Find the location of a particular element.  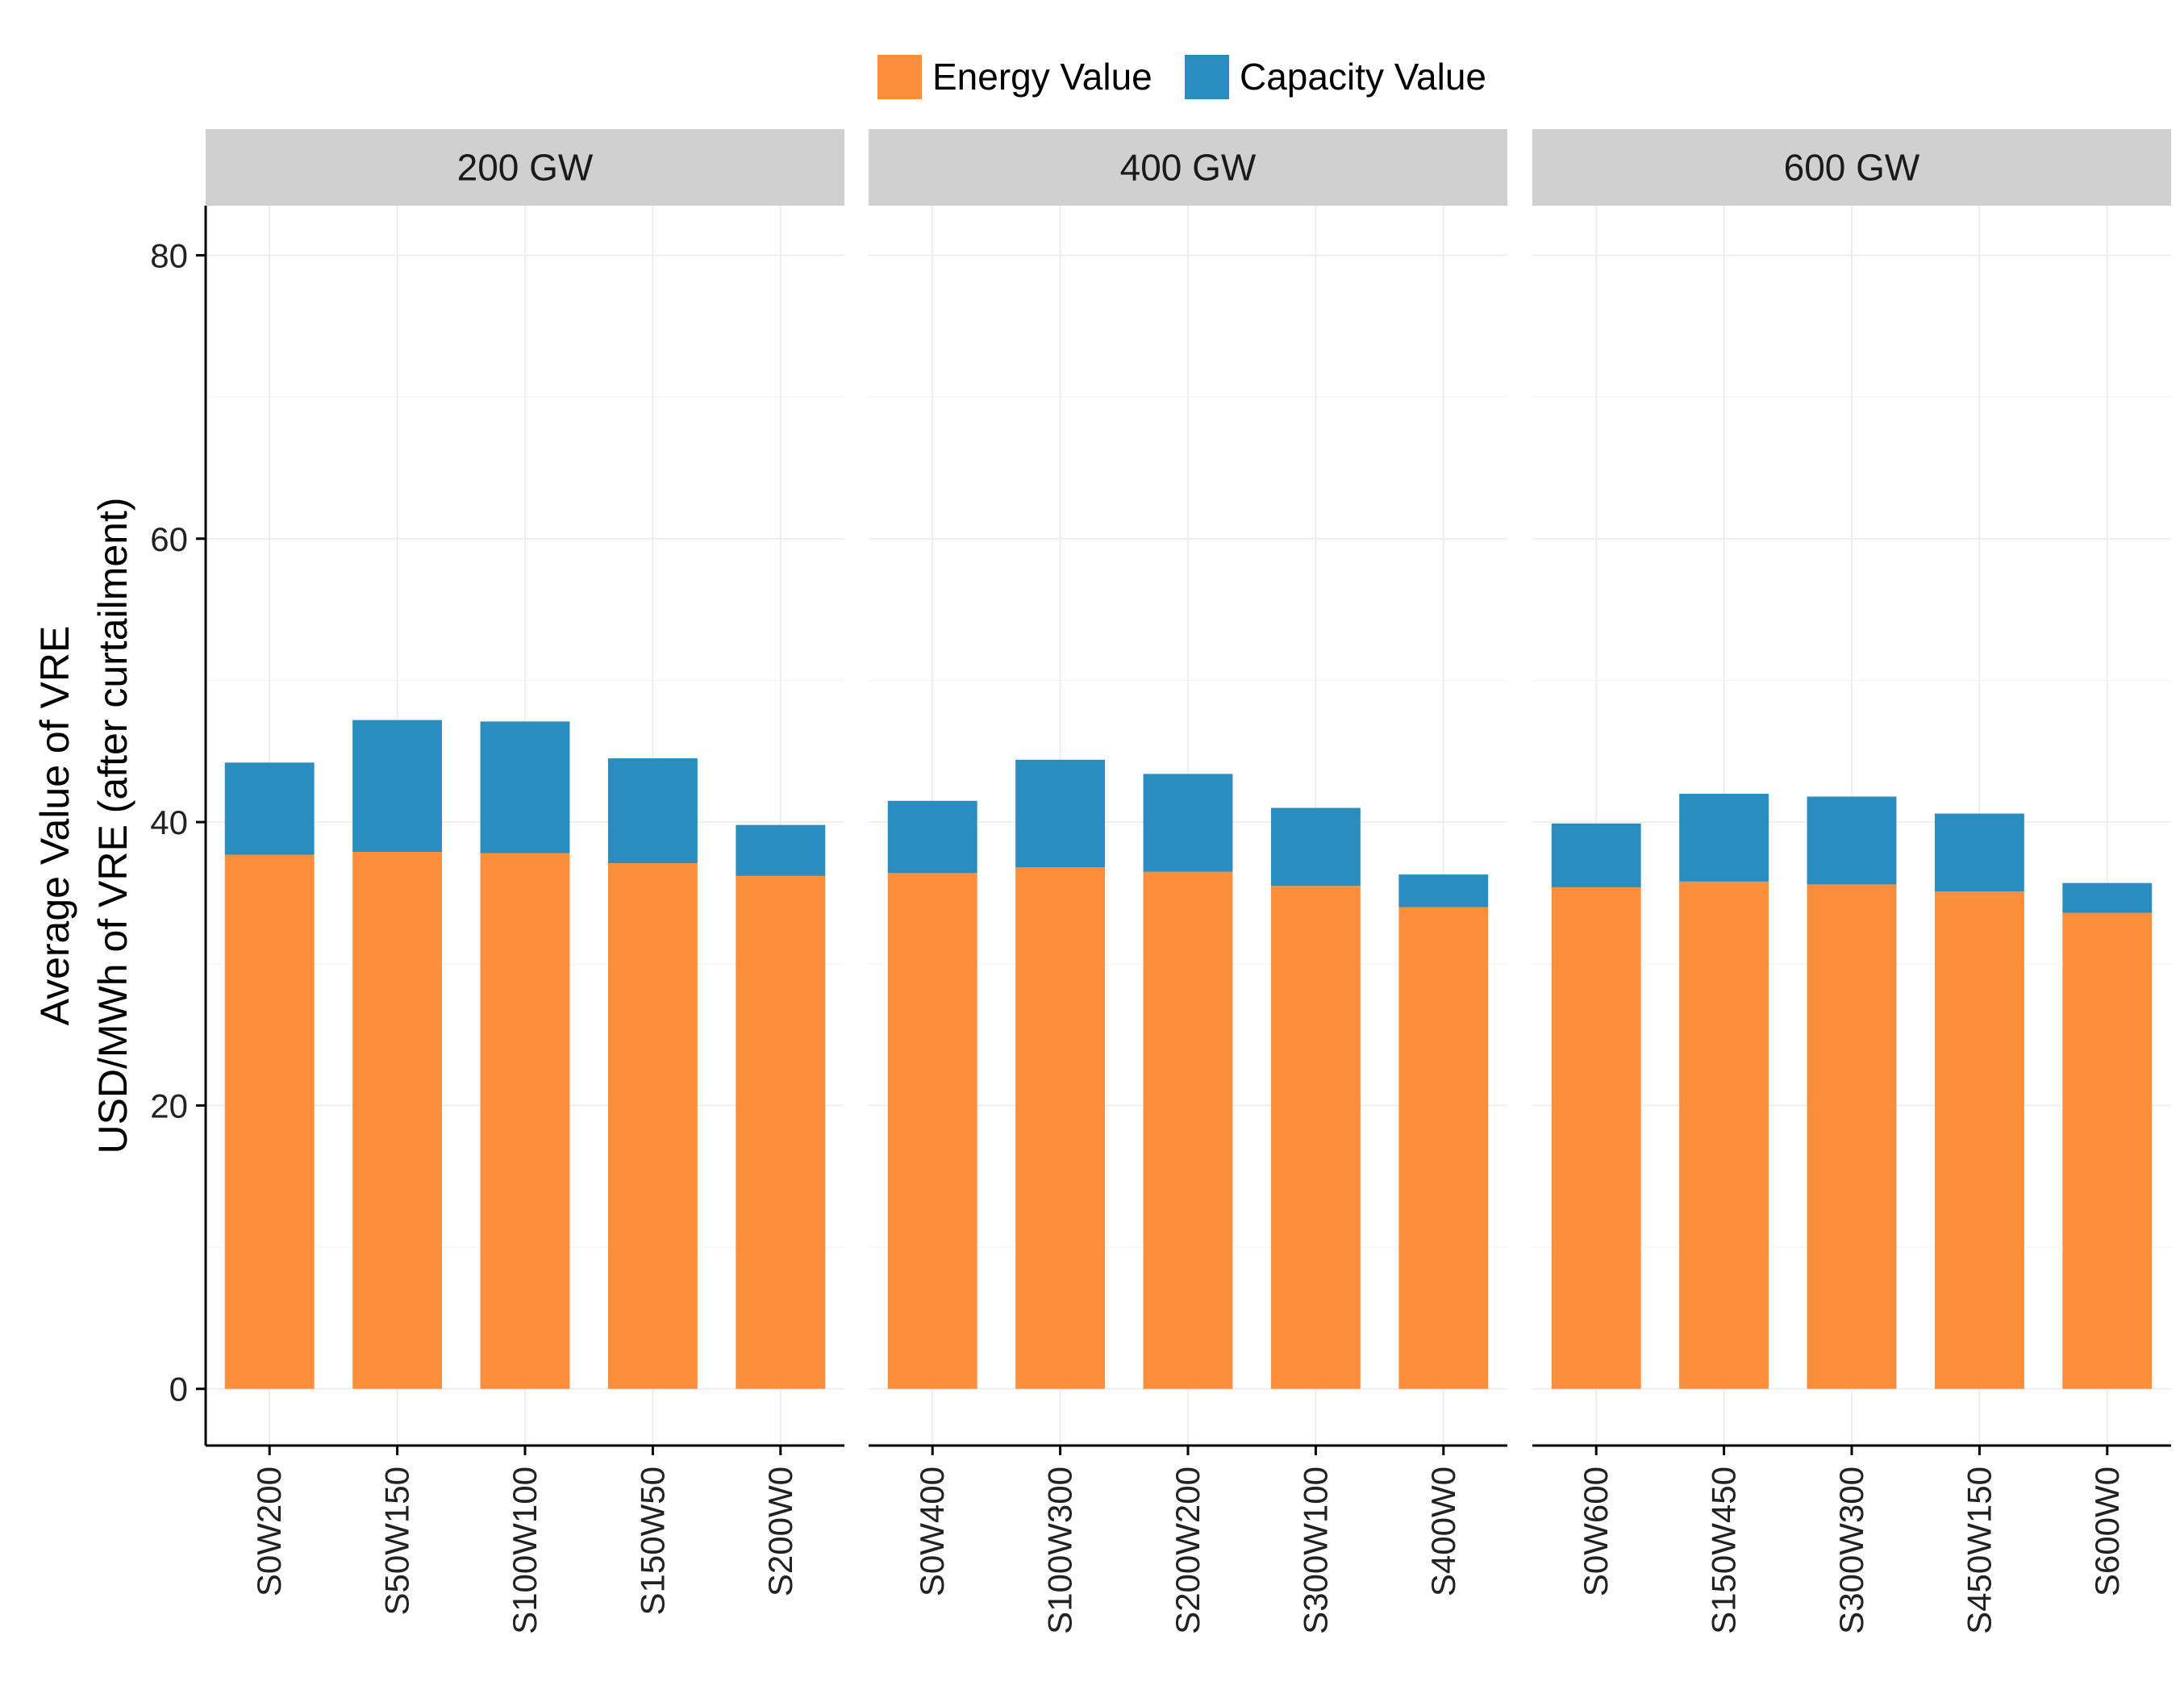

y-axis-title-line-2: USD/MWh of VRE (after curtailment) is located at coordinates (112, 825).